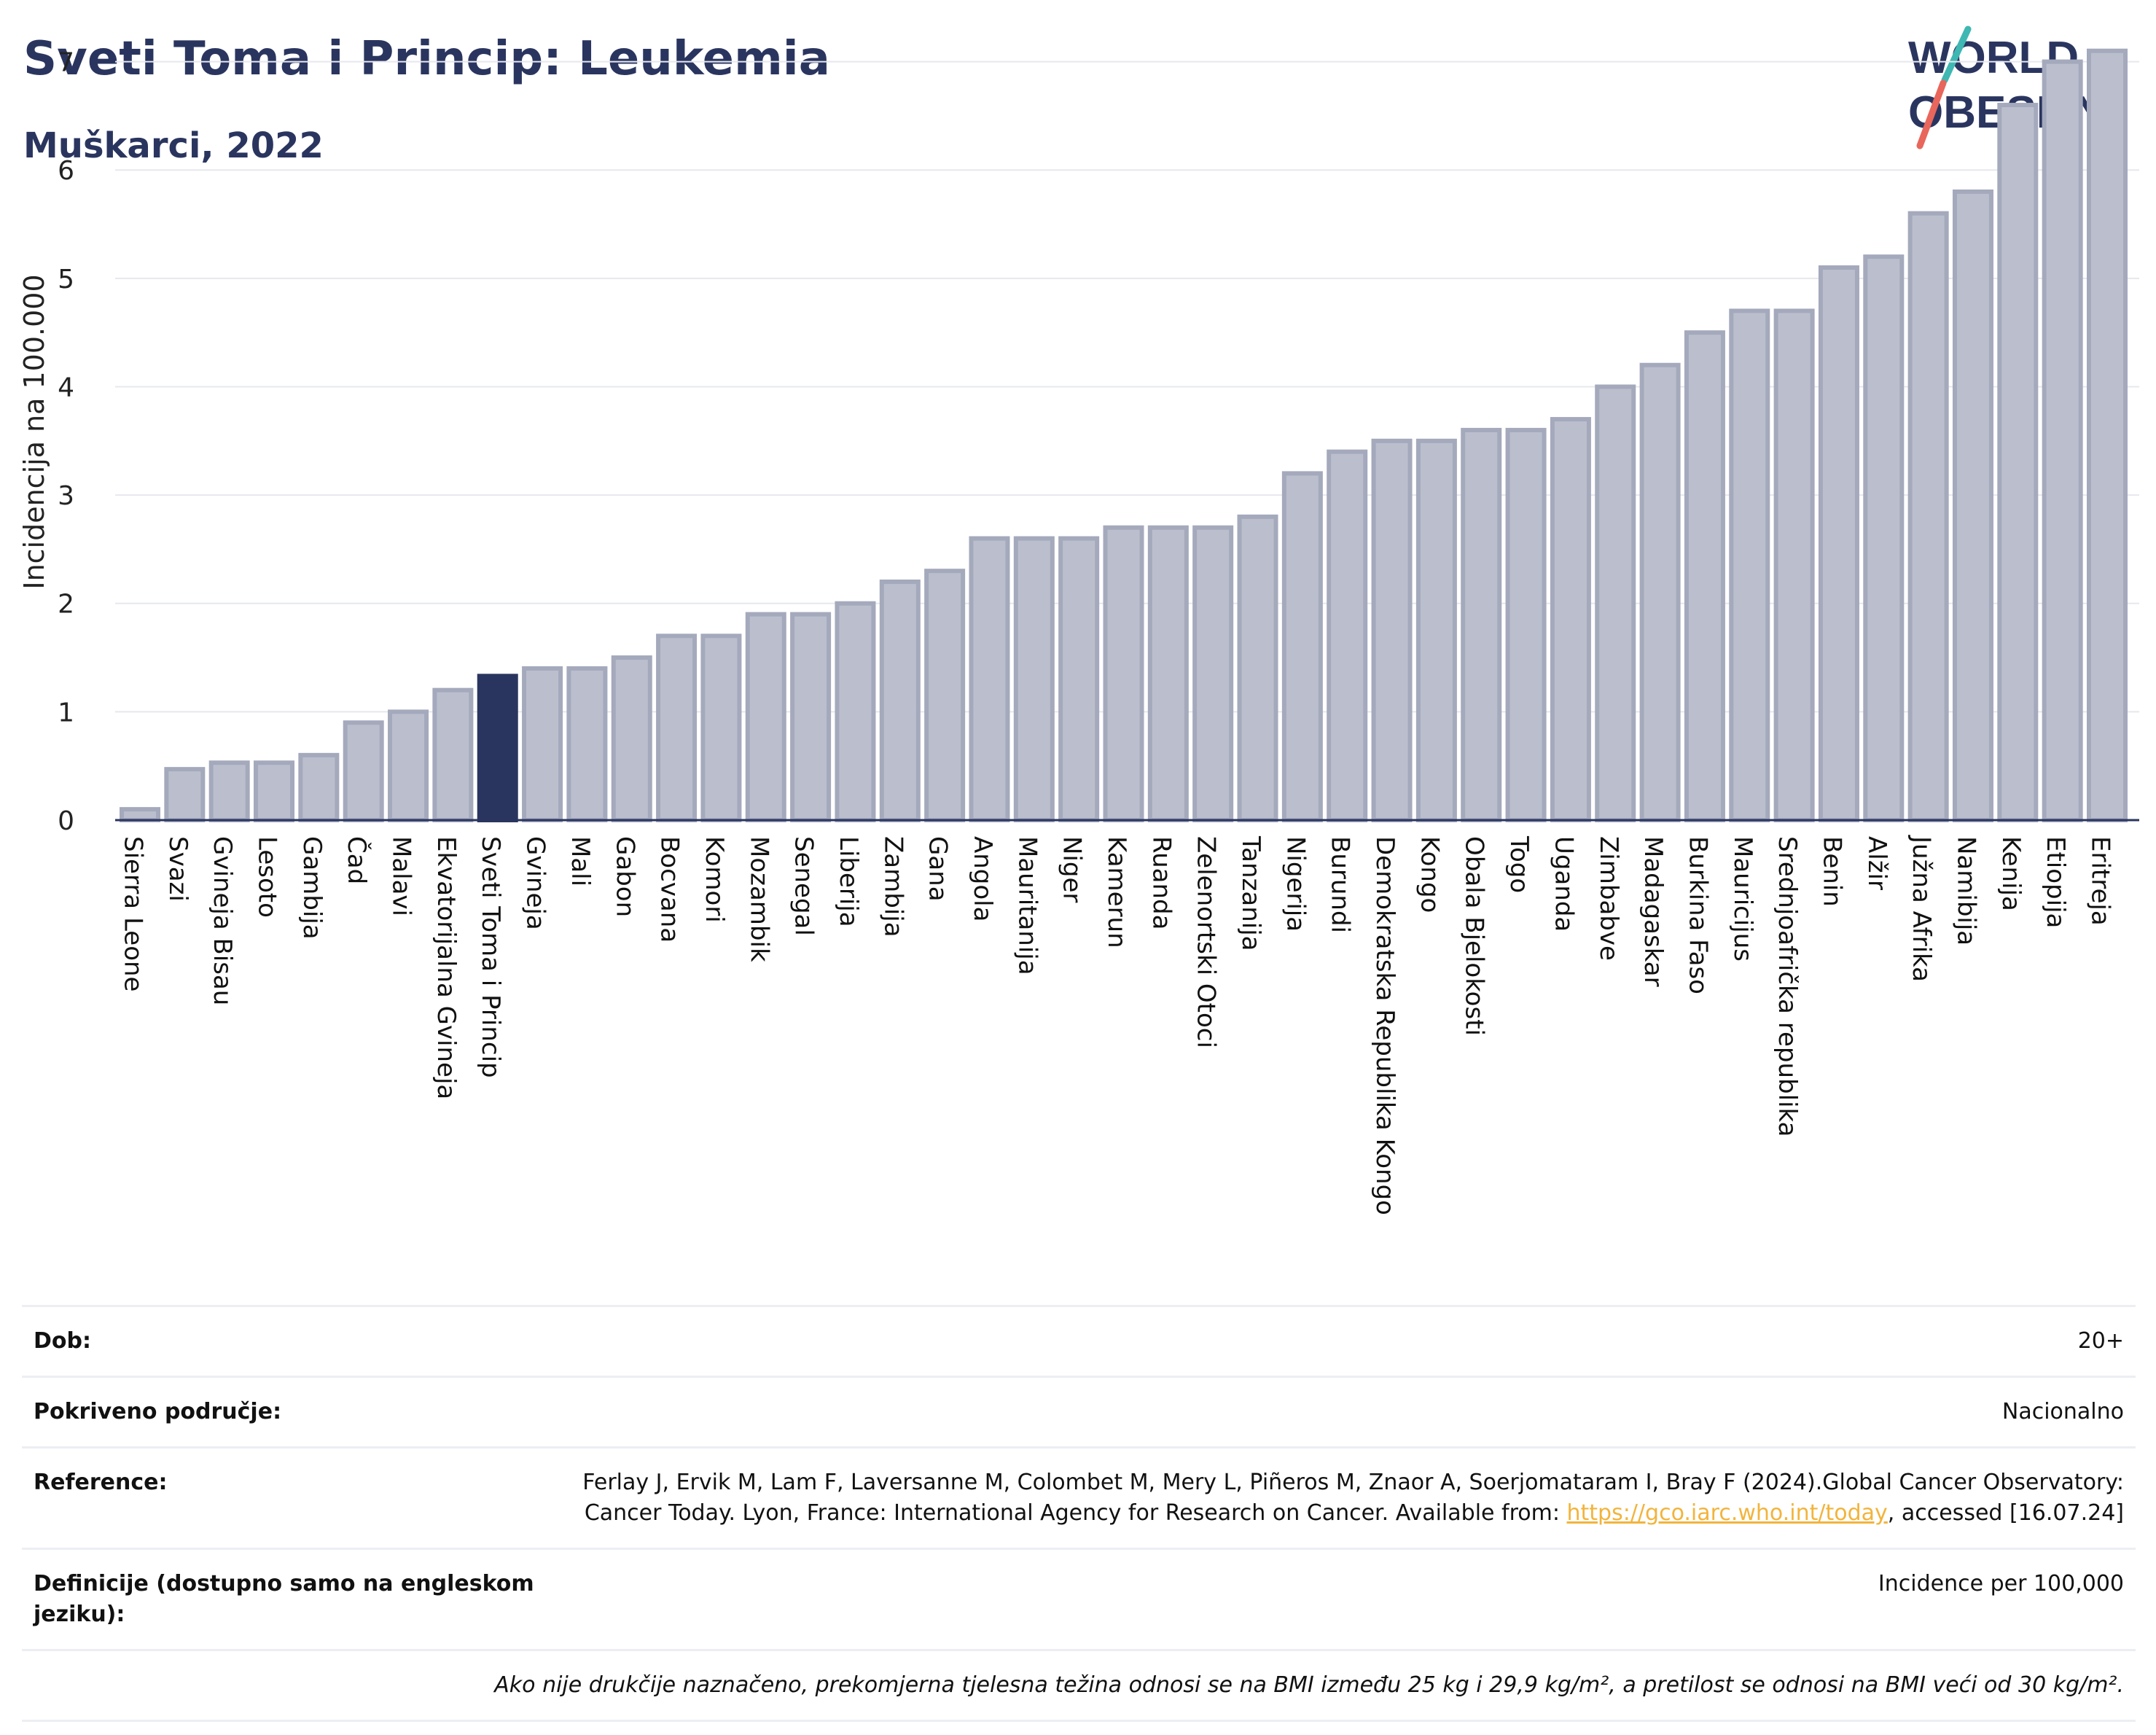 This screenshot has width=2156, height=1735. Describe the element at coordinates (1346, 1412) in the screenshot. I see `info-value-coverage: Nacionalno` at that location.